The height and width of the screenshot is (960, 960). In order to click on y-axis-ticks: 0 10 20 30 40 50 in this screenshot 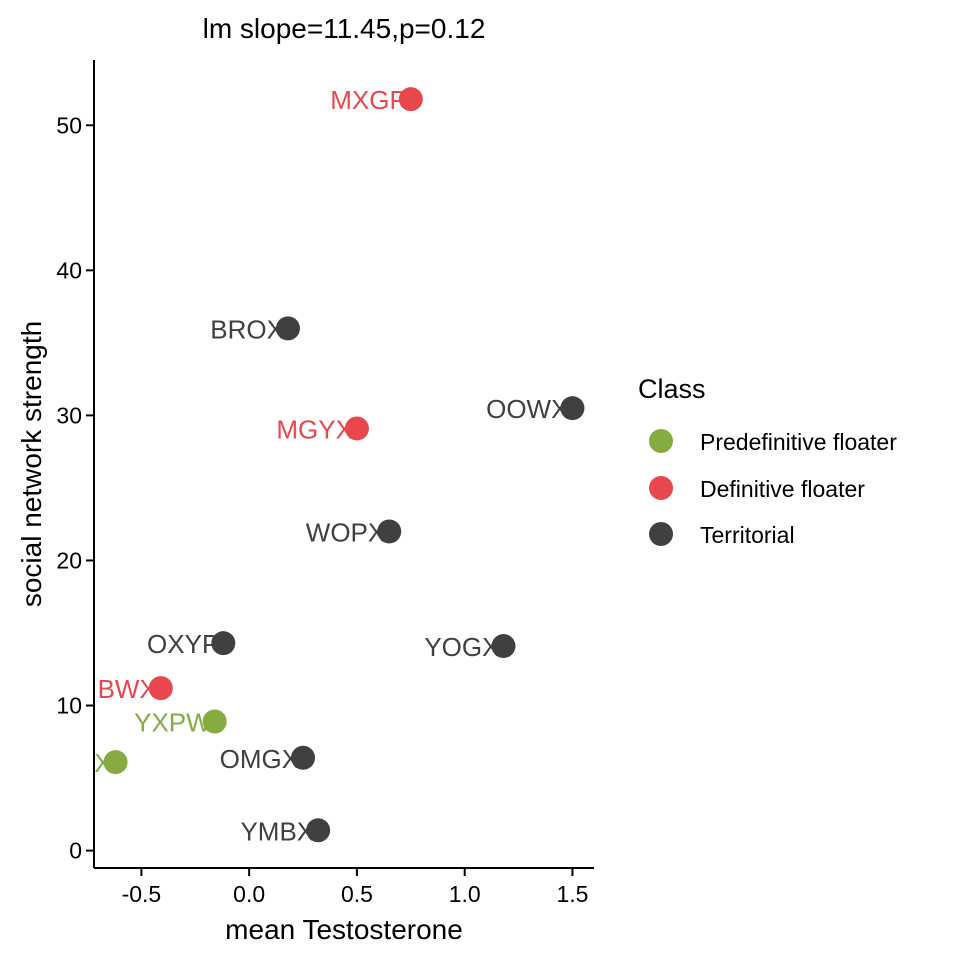, I will do `click(75, 488)`.